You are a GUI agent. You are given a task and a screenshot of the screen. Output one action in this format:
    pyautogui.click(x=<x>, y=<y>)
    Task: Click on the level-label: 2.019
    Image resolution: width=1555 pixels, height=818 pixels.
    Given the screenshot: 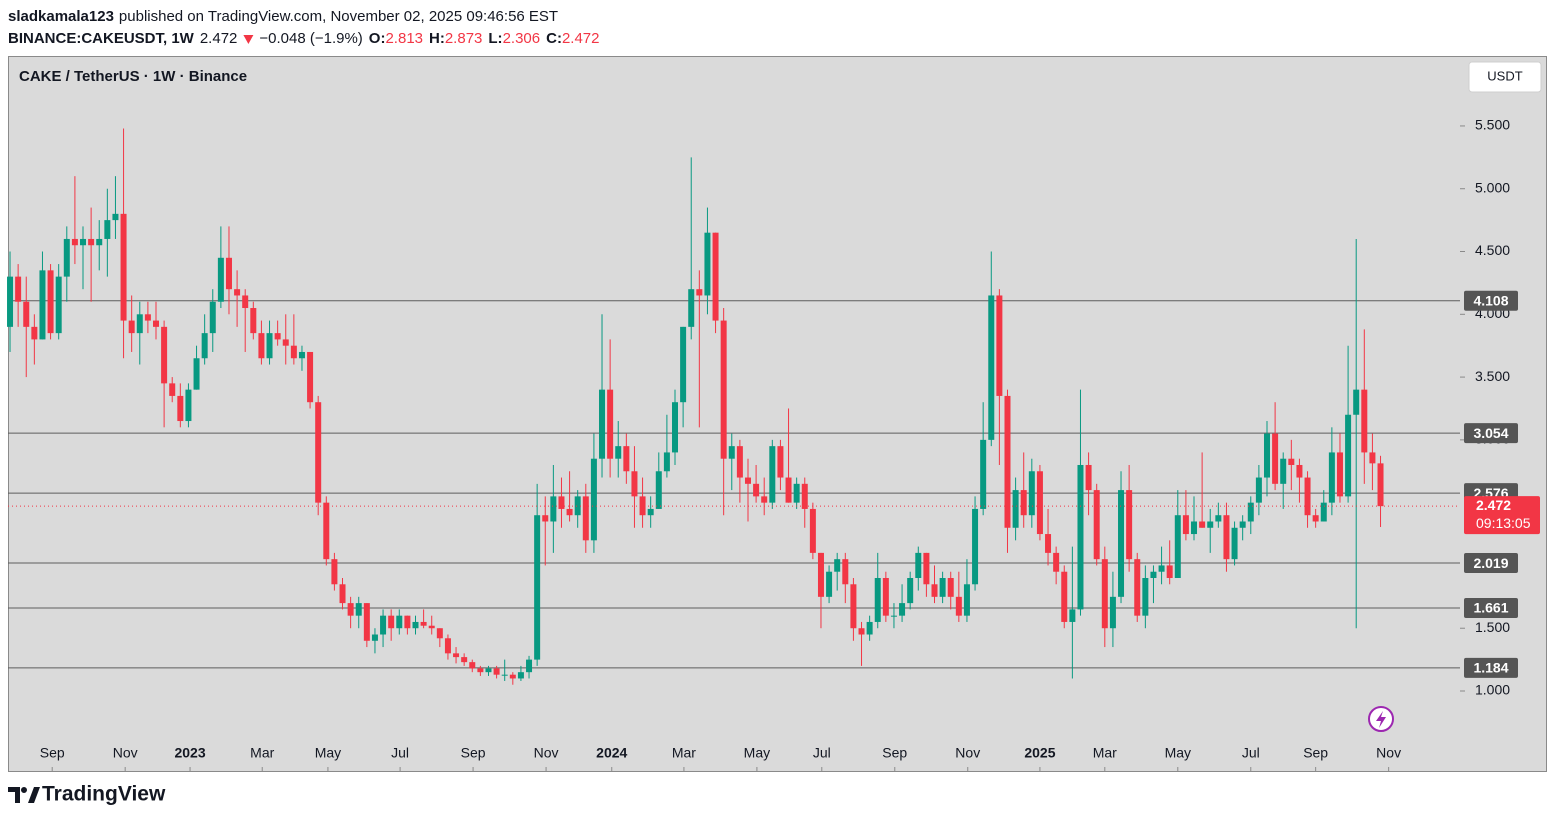 What is the action you would take?
    pyautogui.click(x=1490, y=563)
    